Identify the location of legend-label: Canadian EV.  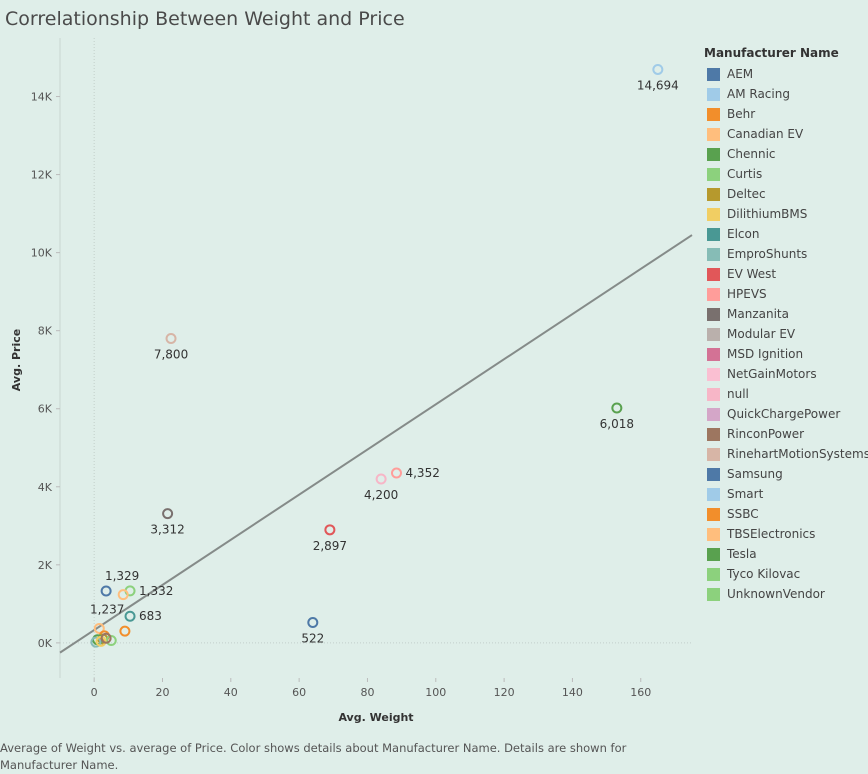
(765, 134).